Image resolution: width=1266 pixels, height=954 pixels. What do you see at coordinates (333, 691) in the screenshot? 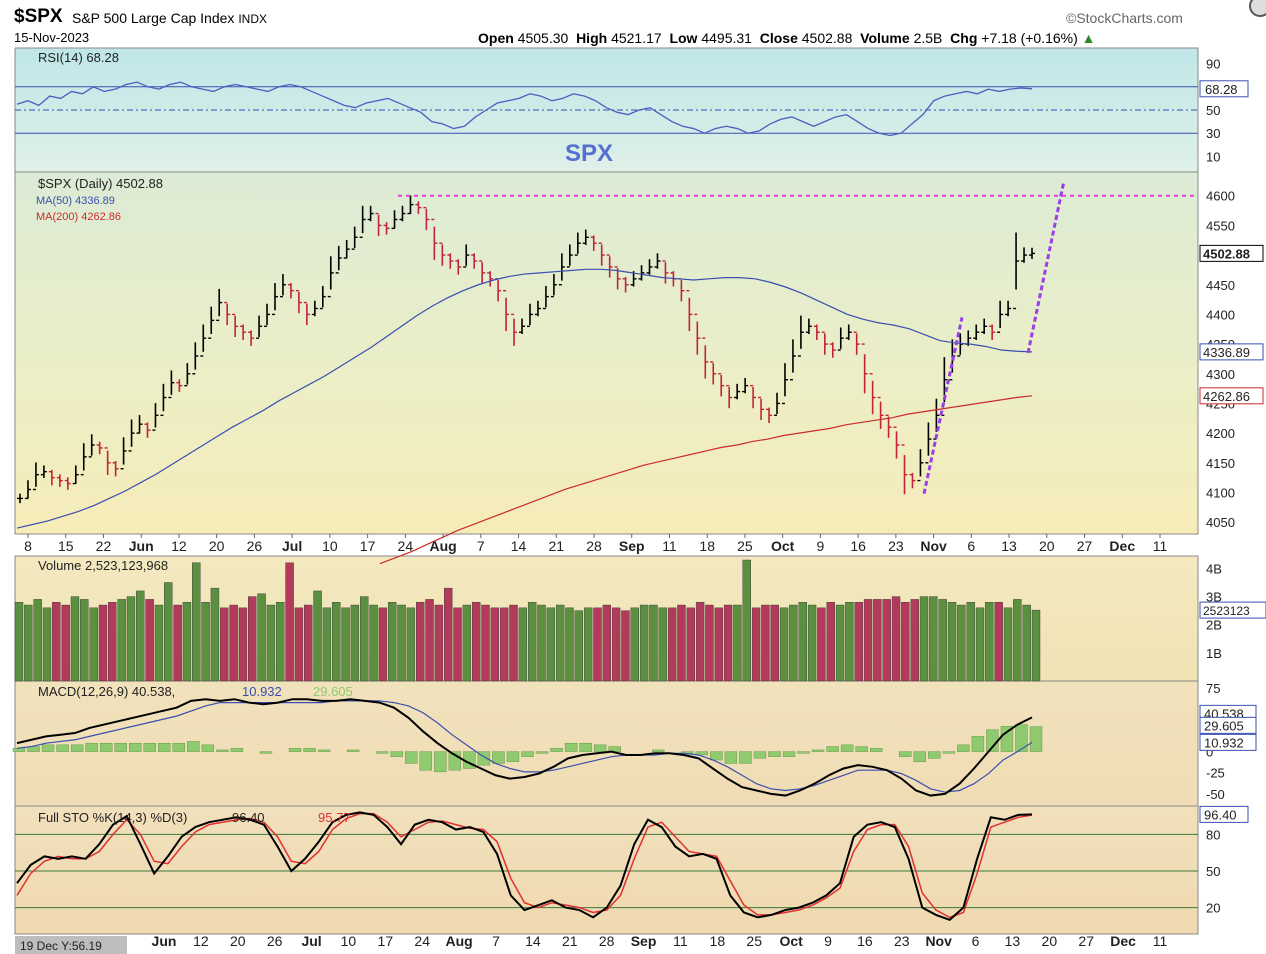
I see `macd-hist-label: 29.605` at bounding box center [333, 691].